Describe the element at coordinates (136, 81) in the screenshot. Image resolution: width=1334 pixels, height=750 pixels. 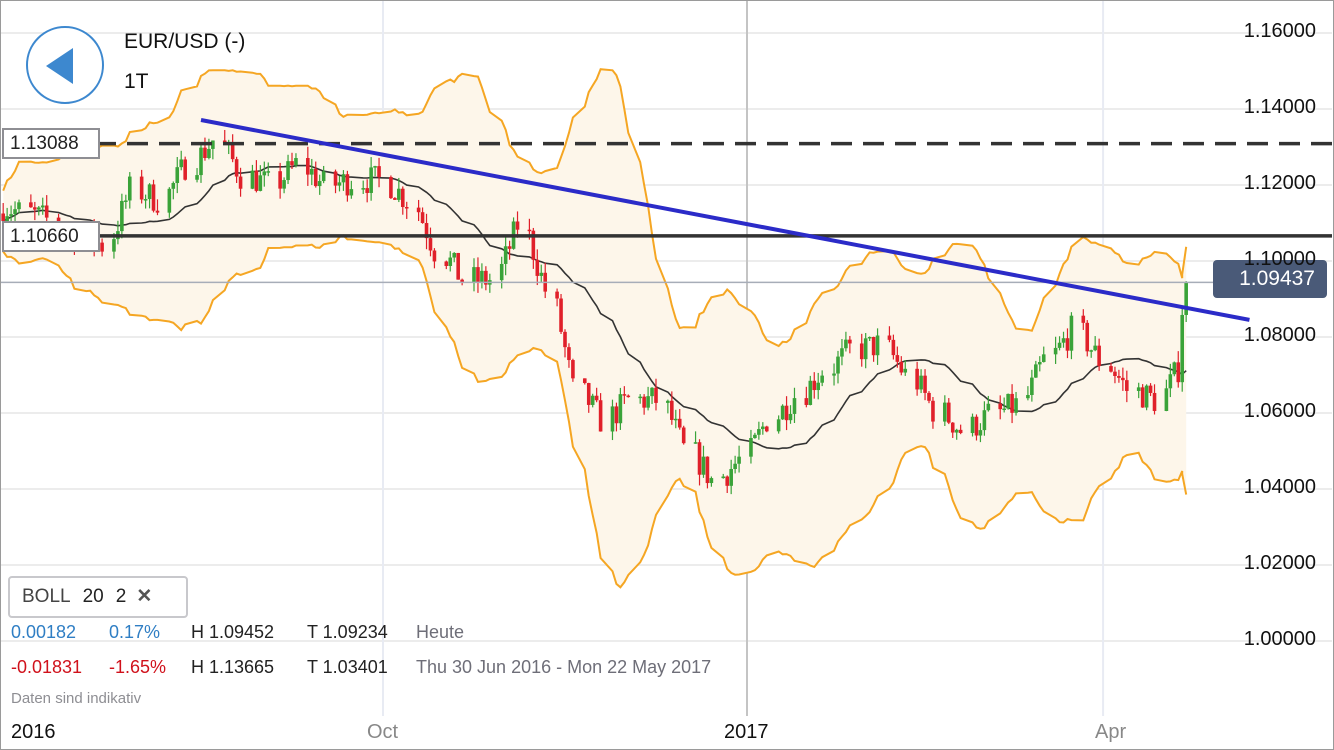
I see `interval-label: 1T` at that location.